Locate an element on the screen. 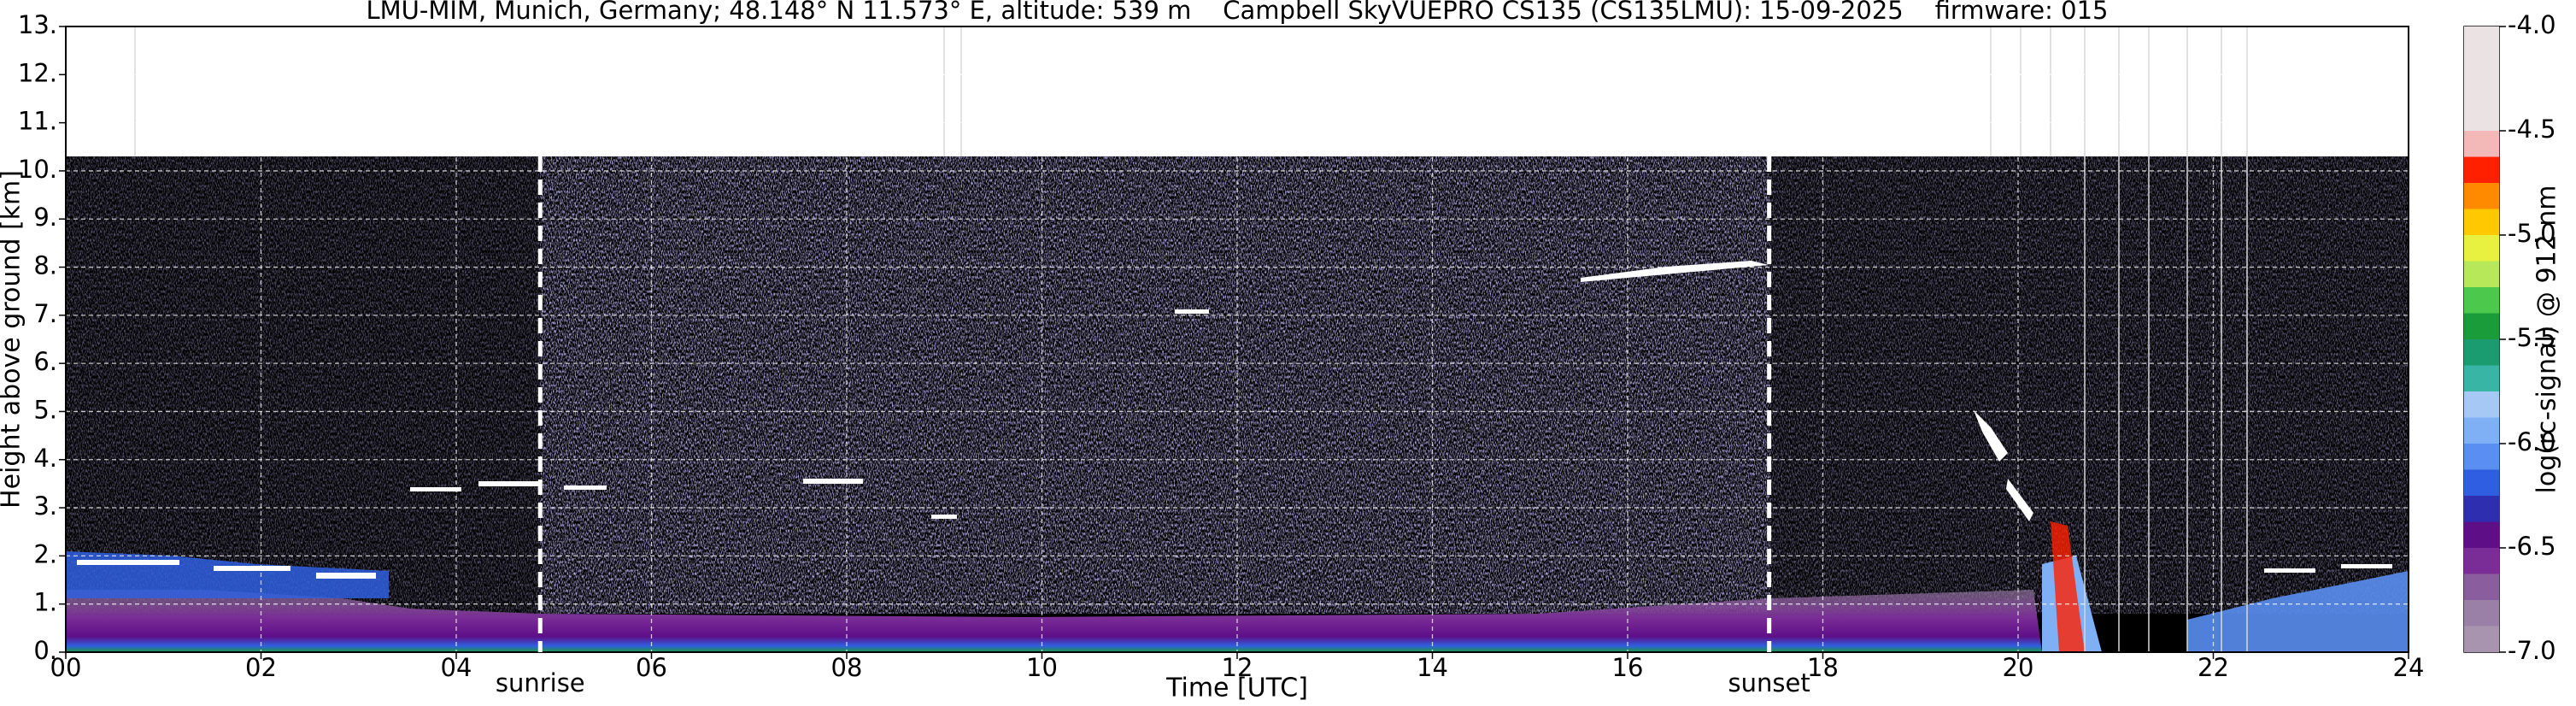 This screenshot has height=706, width=2576. x-tick-label: 10 is located at coordinates (1042, 667).